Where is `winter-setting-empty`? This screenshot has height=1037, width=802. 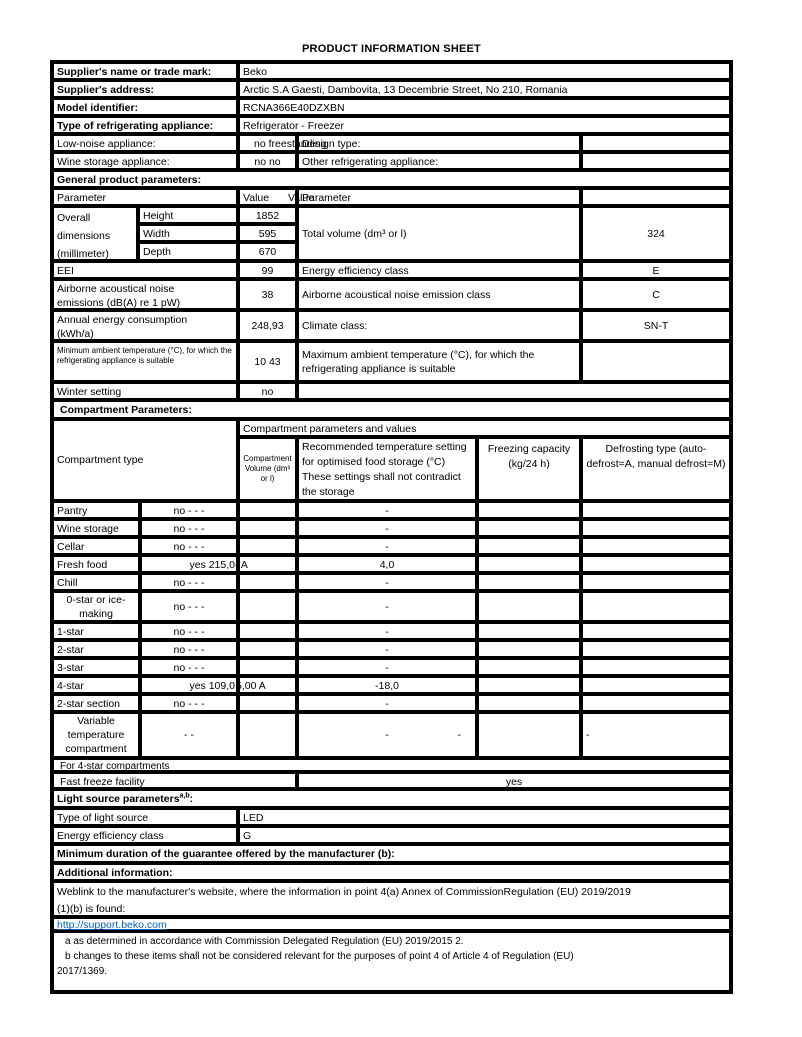 winter-setting-empty is located at coordinates (514, 391).